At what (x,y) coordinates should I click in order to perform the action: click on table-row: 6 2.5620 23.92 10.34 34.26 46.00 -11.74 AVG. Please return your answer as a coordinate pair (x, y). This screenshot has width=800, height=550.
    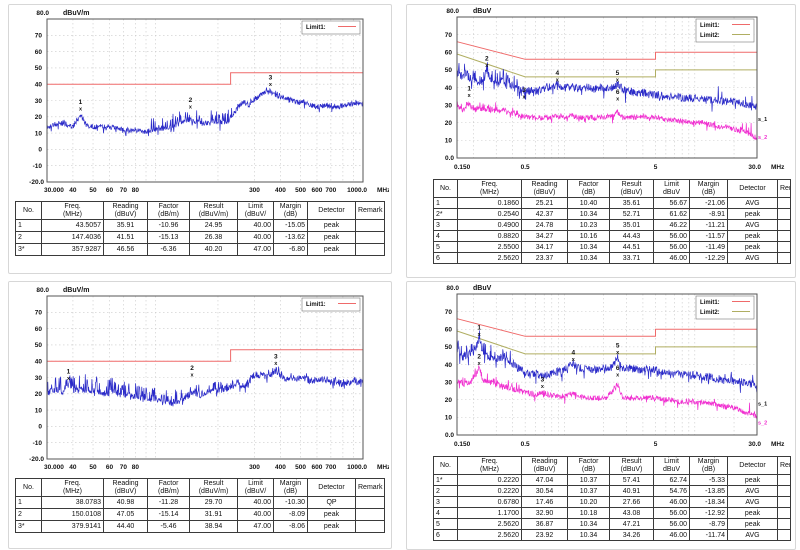
    Looking at the image, I should click on (612, 535).